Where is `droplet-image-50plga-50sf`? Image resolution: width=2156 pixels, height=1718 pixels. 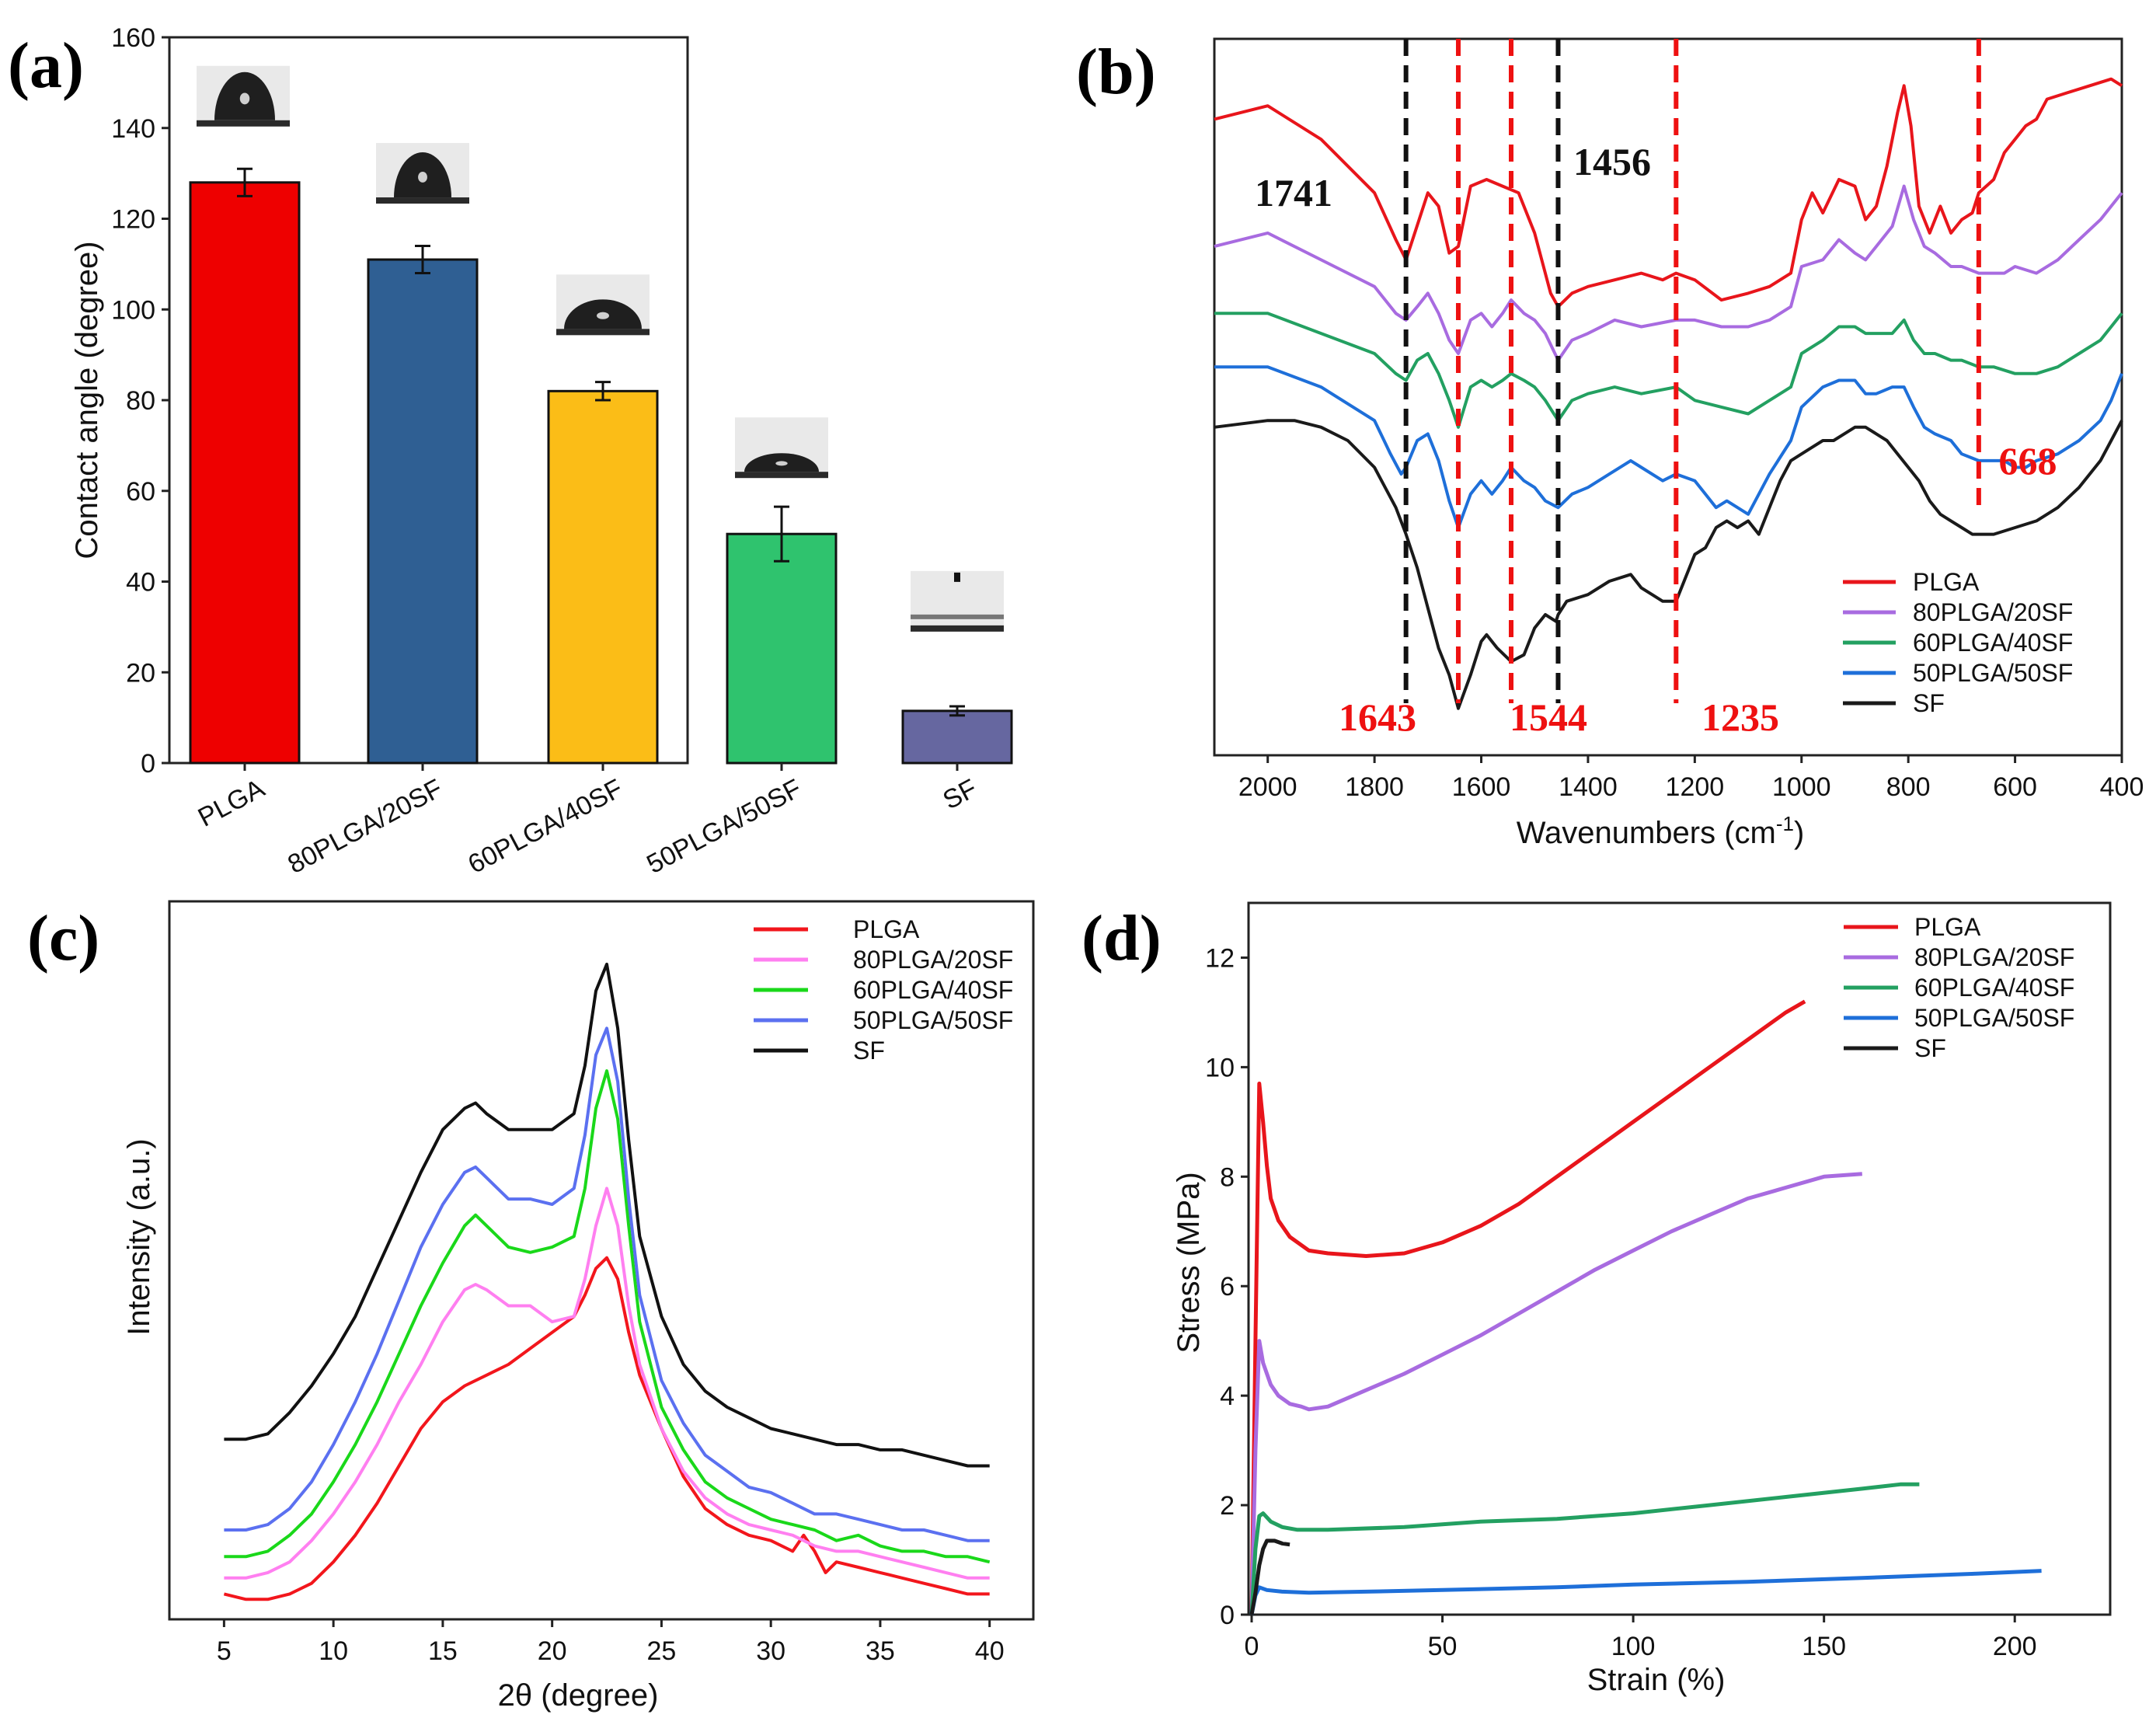 droplet-image-50plga-50sf is located at coordinates (781, 448).